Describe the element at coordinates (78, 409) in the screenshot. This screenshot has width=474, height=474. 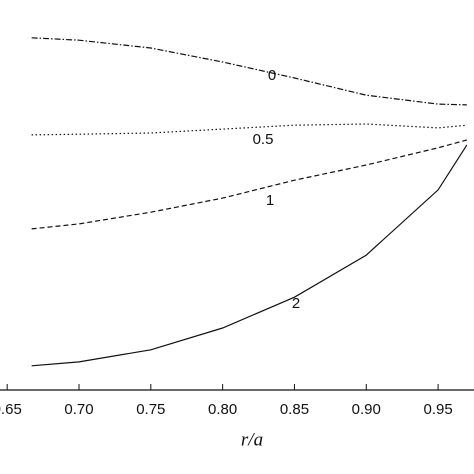
I see `x-tick-label: 0.70` at that location.